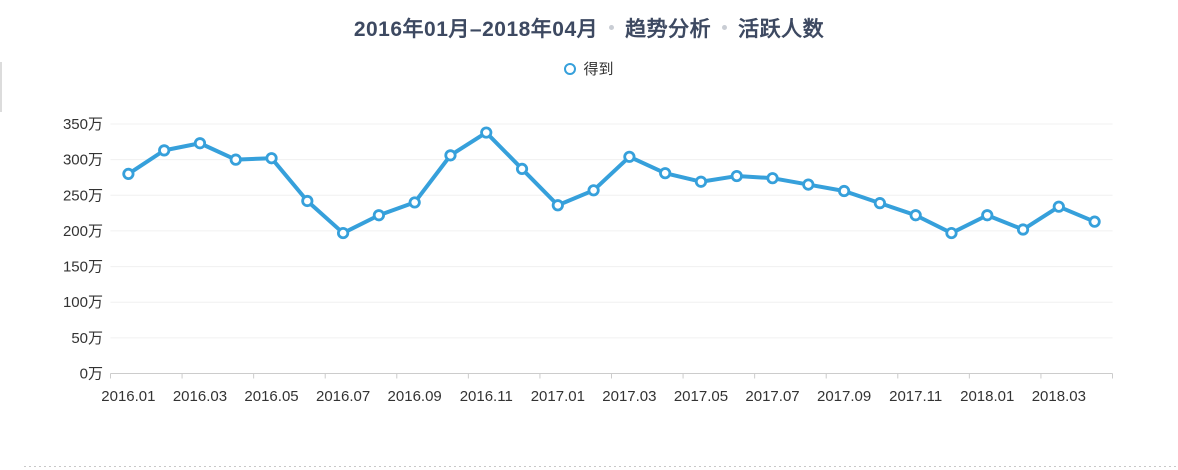 The height and width of the screenshot is (470, 1178). What do you see at coordinates (1, 87) in the screenshot?
I see `left-scrollbar-artifact` at bounding box center [1, 87].